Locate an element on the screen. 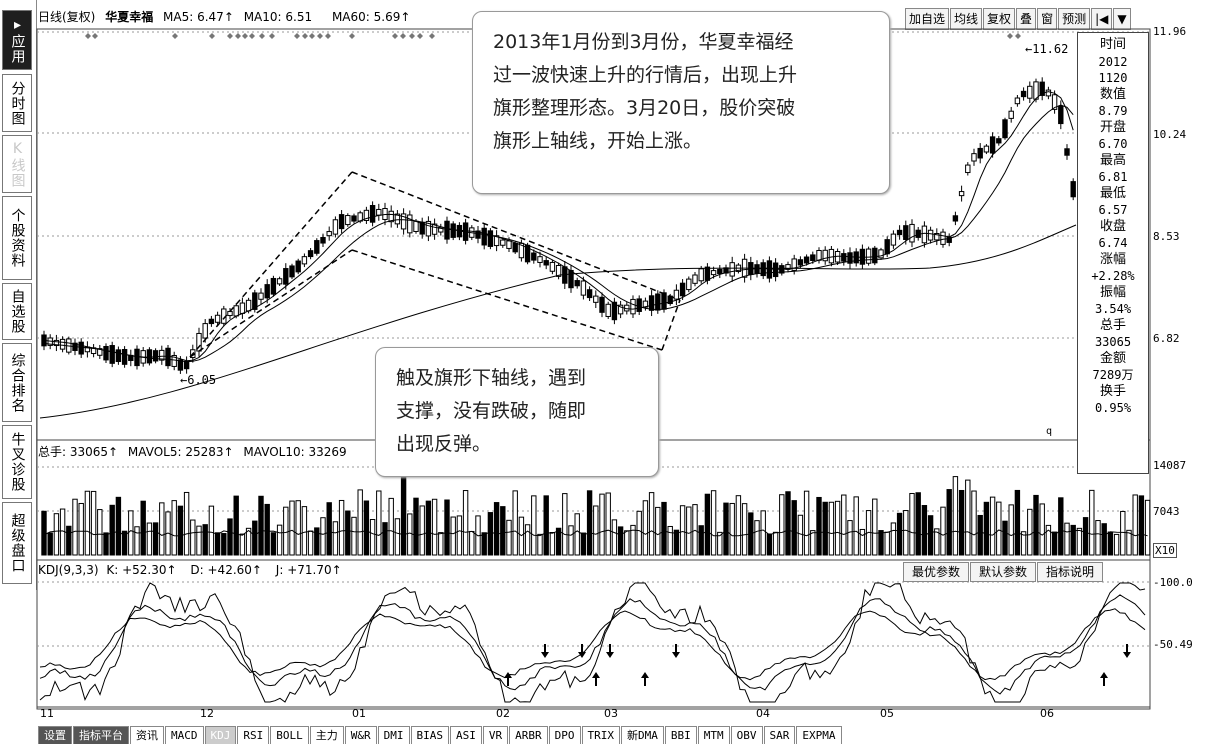 The width and height of the screenshot is (1216, 754). tab-8: W&R is located at coordinates (360, 735).